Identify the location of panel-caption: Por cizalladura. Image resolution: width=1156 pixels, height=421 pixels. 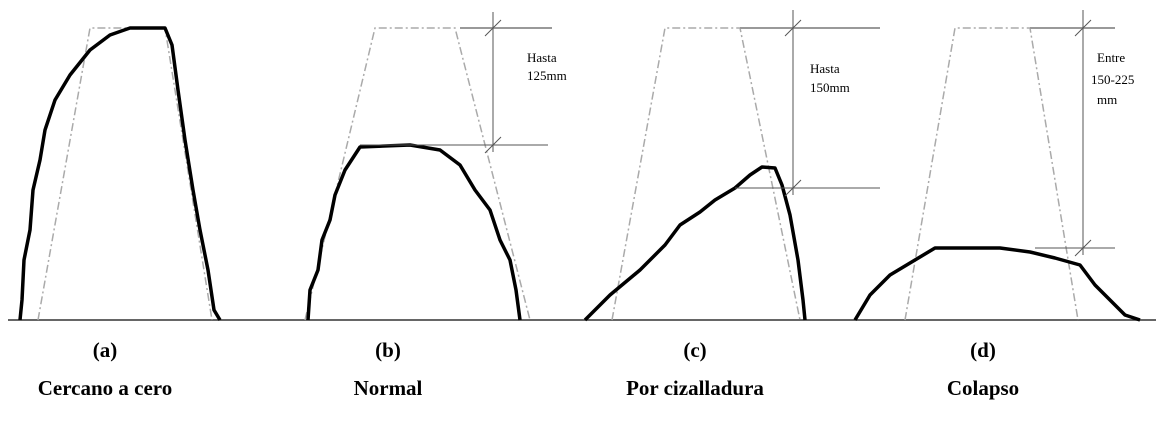
(695, 388).